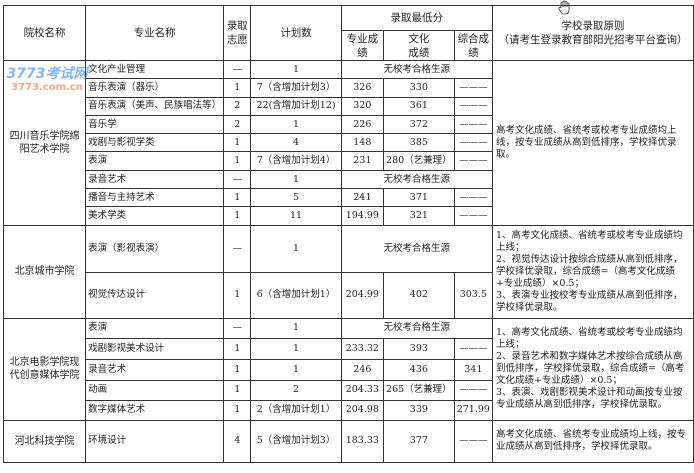 This screenshot has width=694, height=473. I want to click on school-name: 四川音乐学院绵阳艺术学院, so click(44, 143).